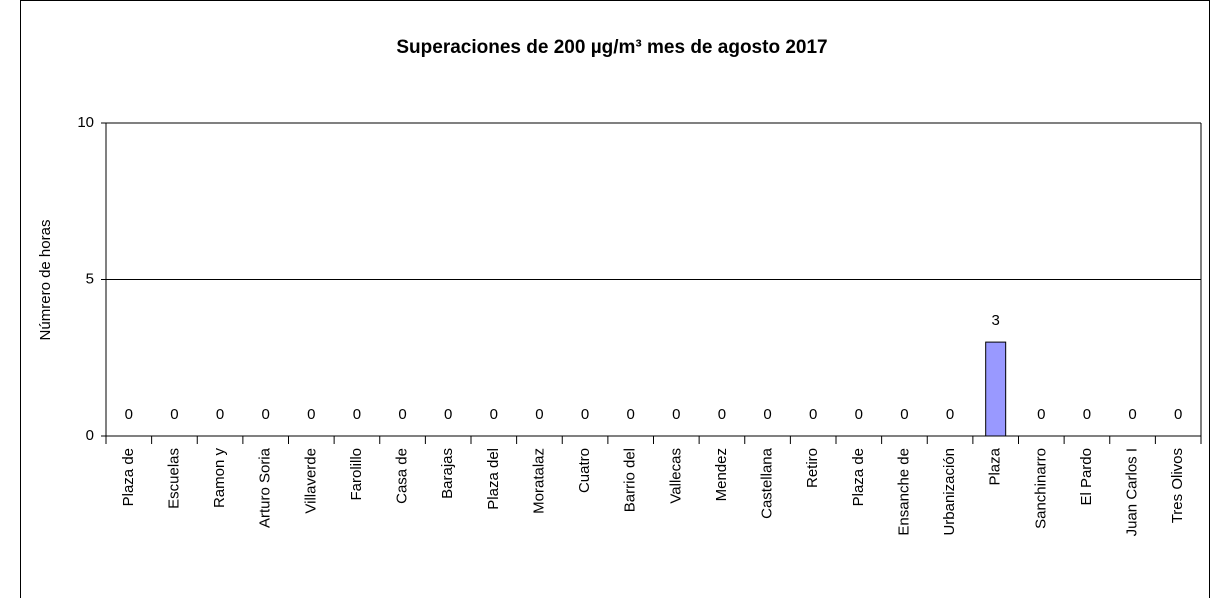 The height and width of the screenshot is (598, 1211). What do you see at coordinates (1132, 492) in the screenshot?
I see `x-tick-label: Juan Carlos I` at bounding box center [1132, 492].